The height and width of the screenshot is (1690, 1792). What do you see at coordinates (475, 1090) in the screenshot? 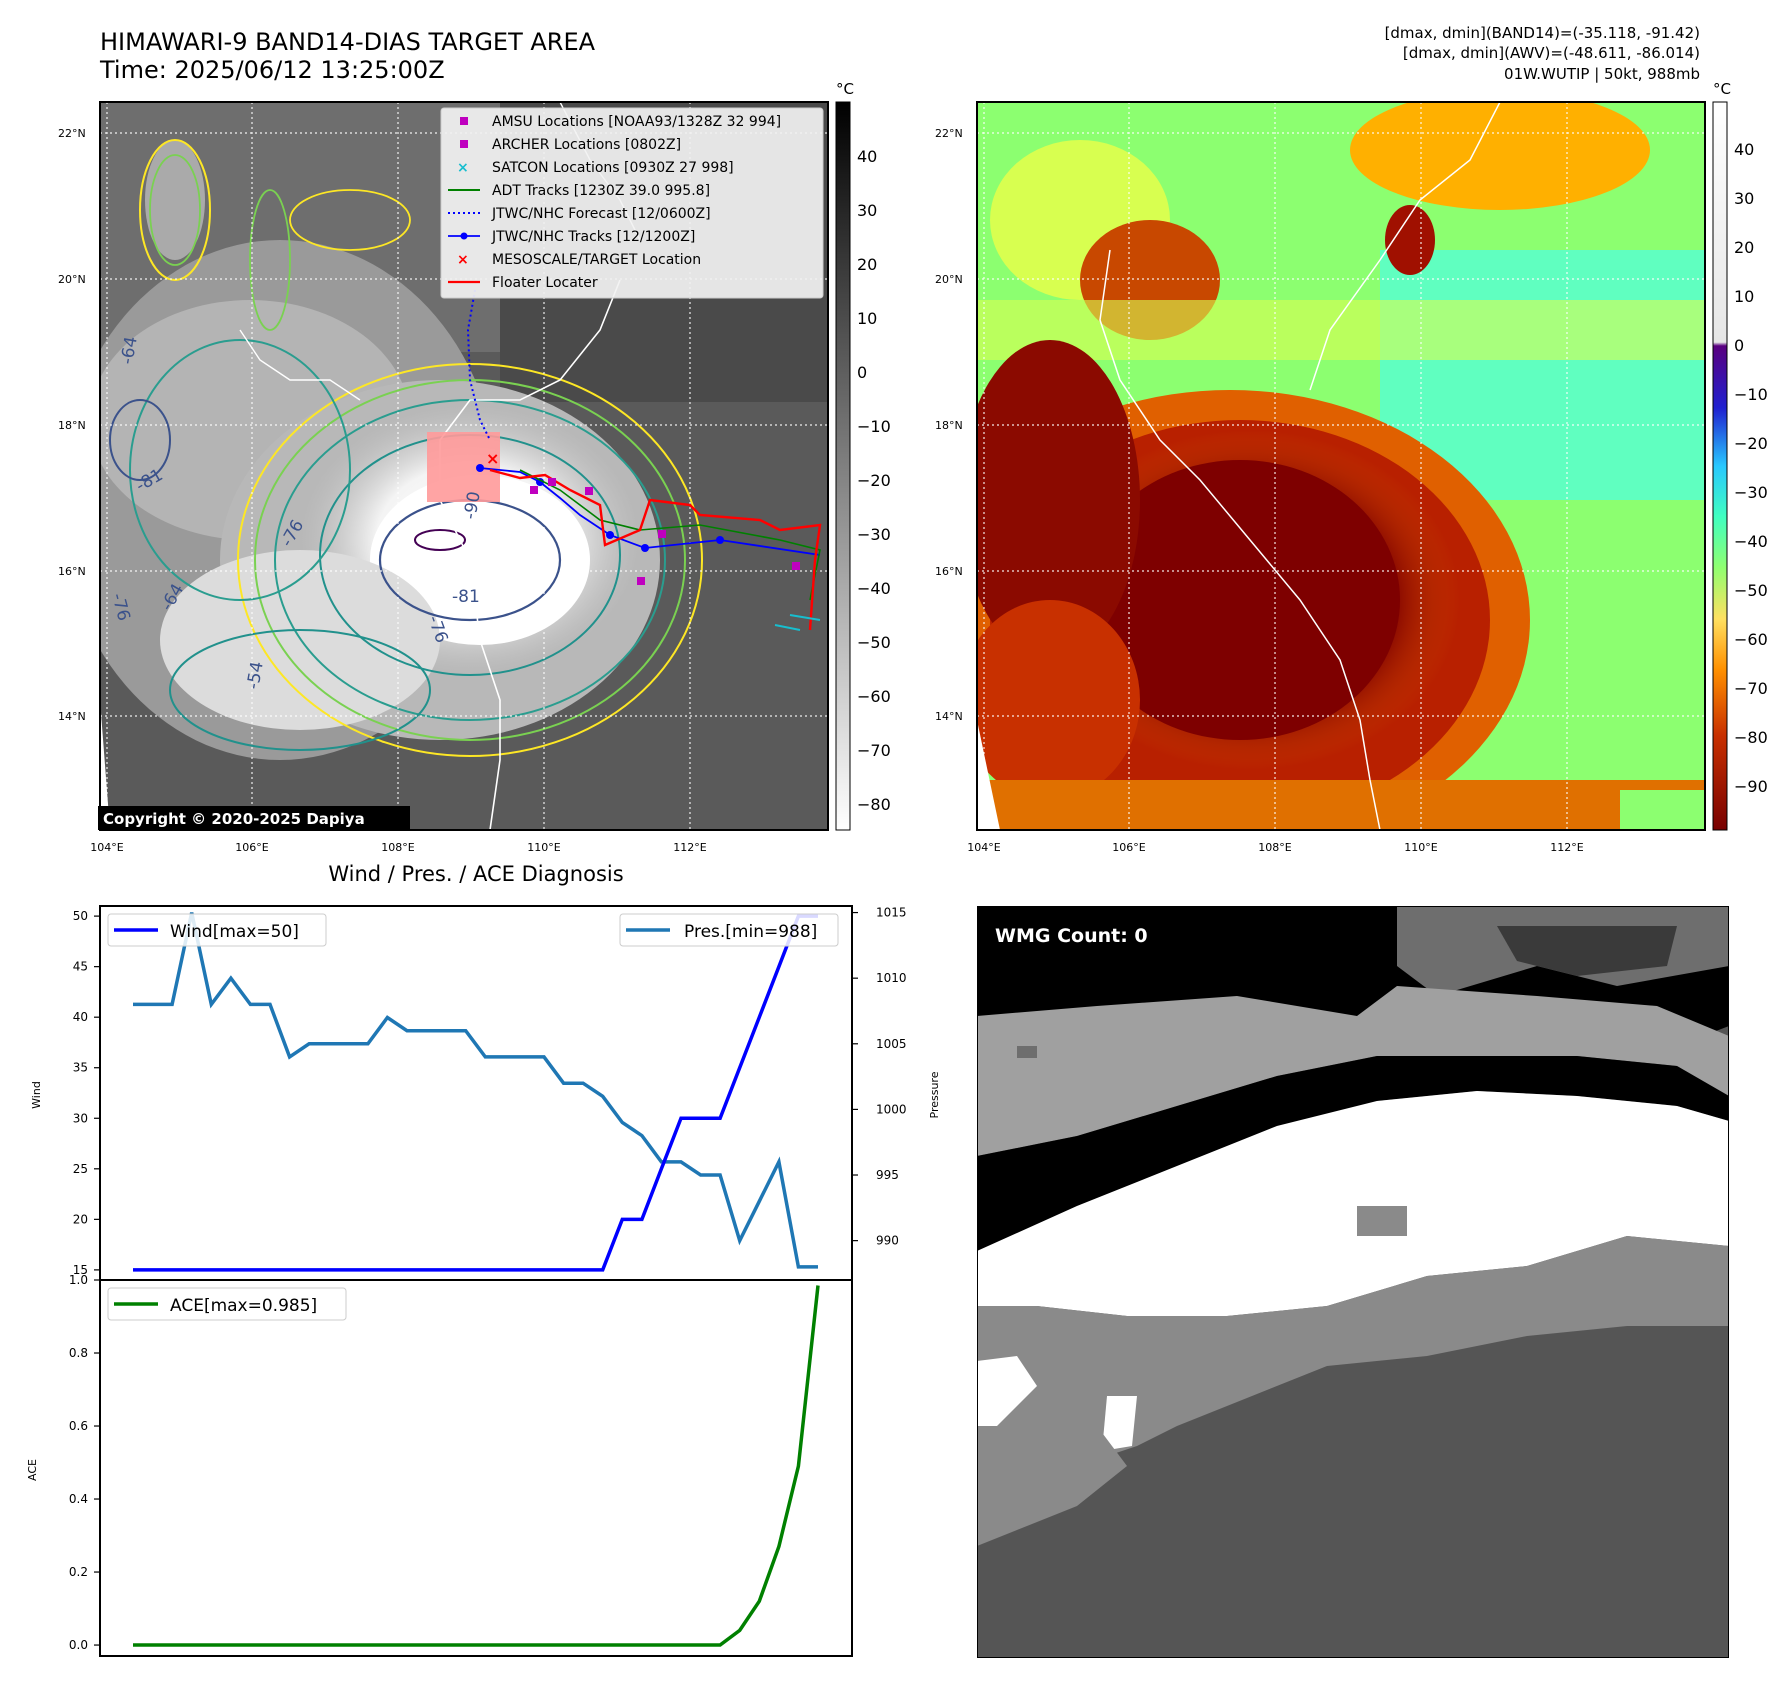
I see `pressure-series-line` at bounding box center [475, 1090].